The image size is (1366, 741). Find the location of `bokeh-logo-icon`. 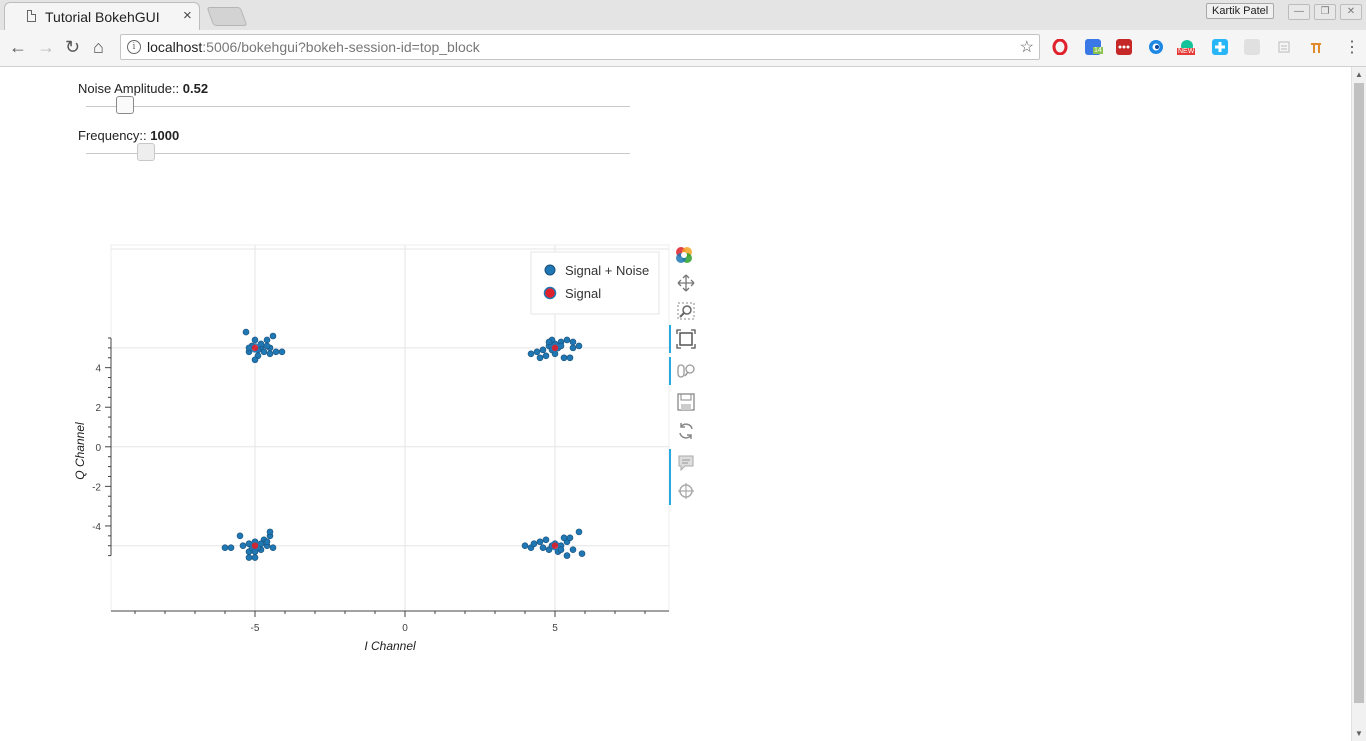

bokeh-logo-icon is located at coordinates (684, 255).